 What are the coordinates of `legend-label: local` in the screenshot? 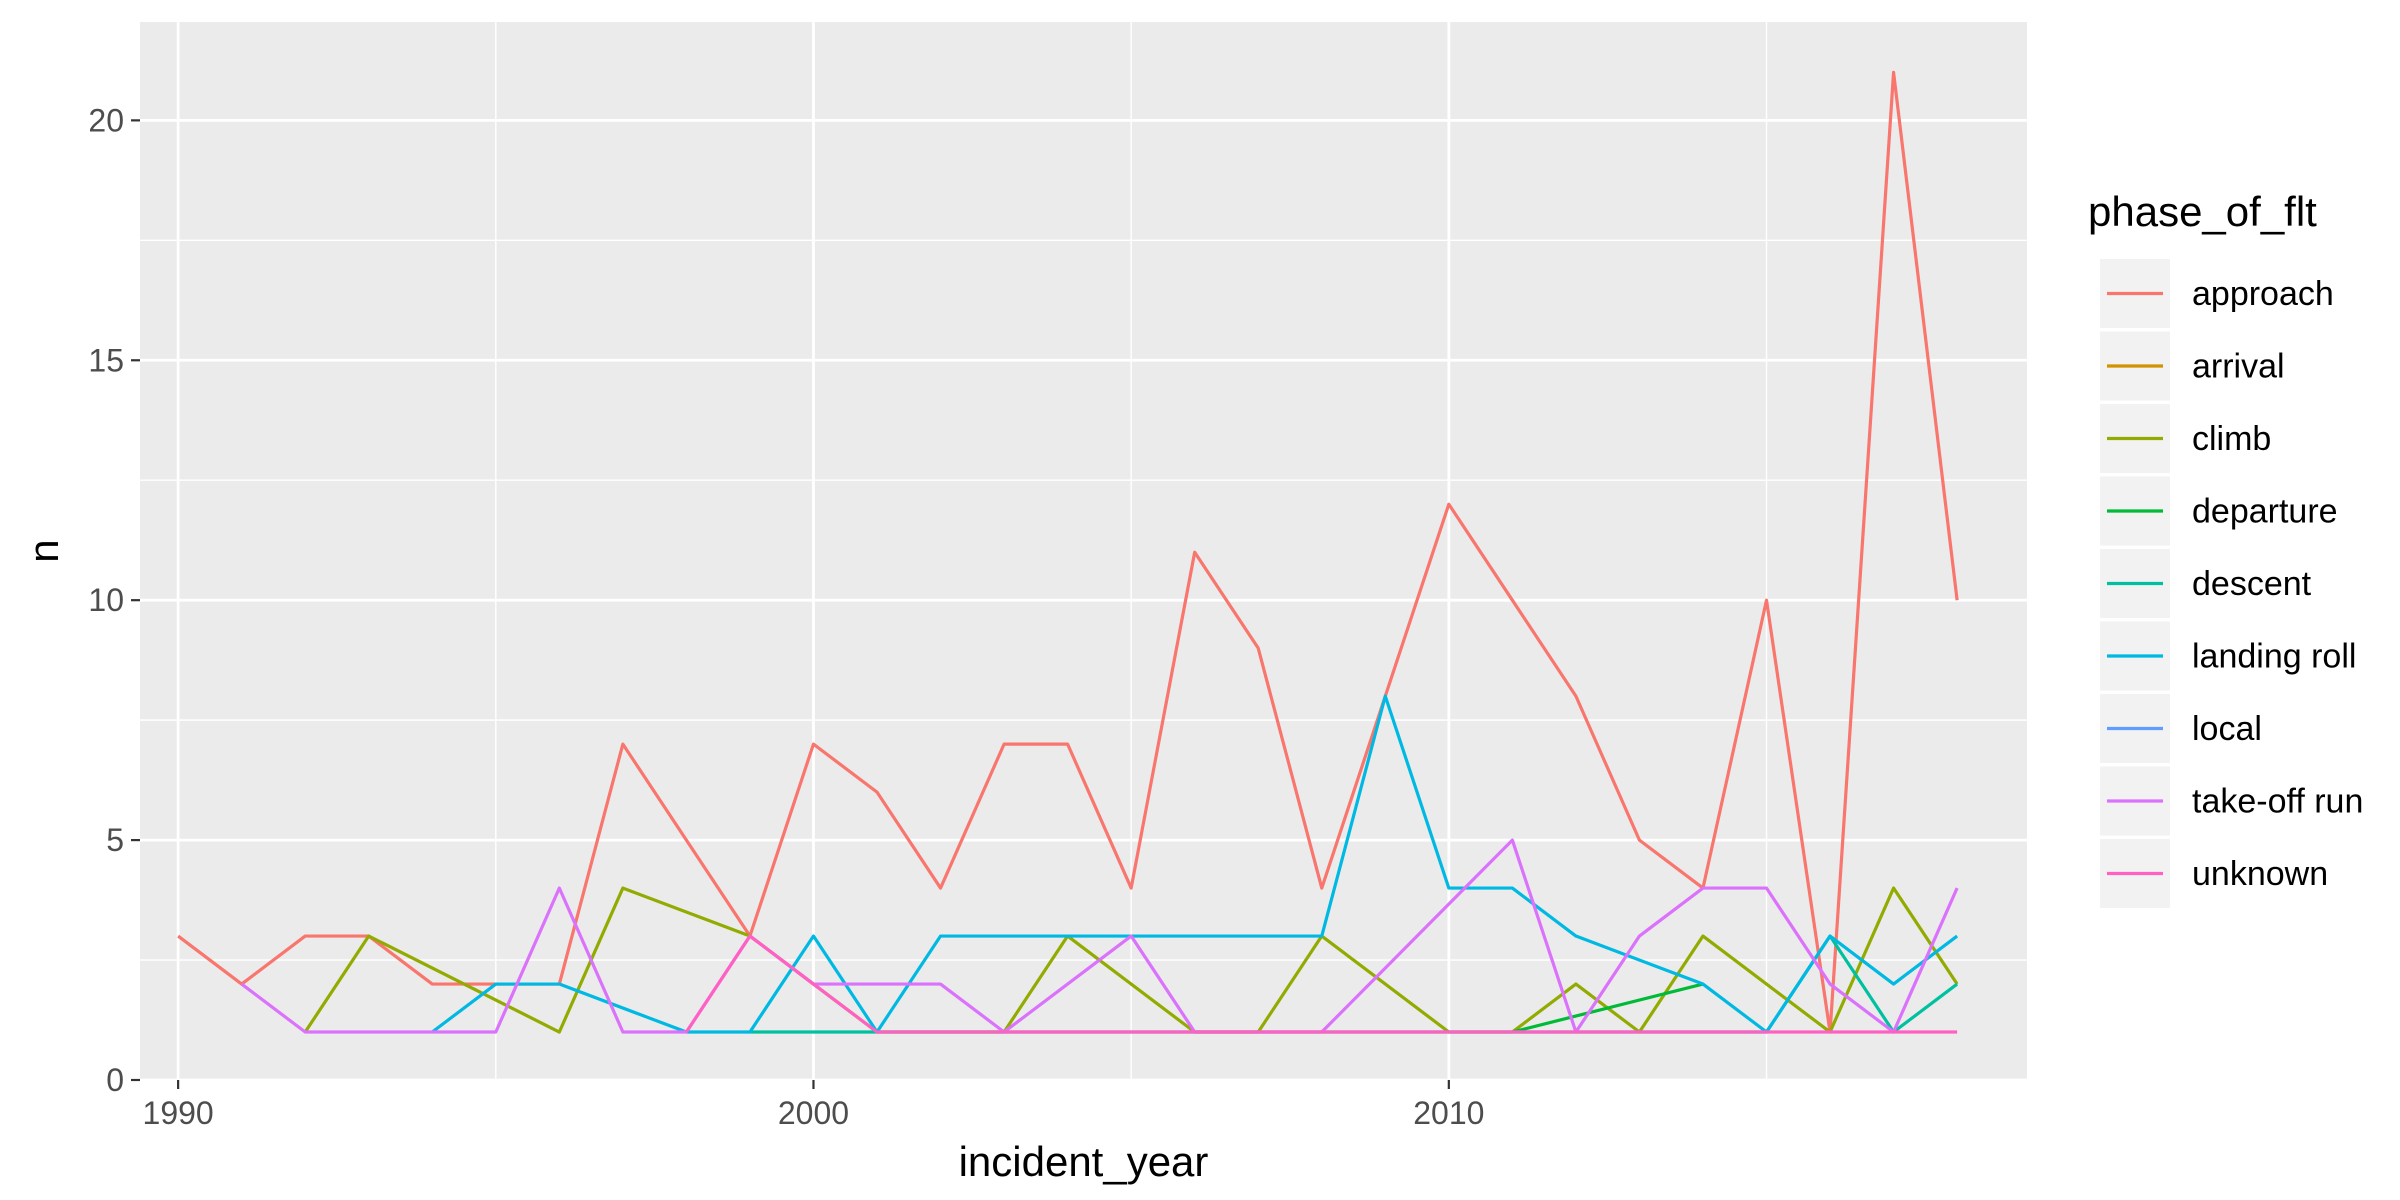 It's located at (2227, 729).